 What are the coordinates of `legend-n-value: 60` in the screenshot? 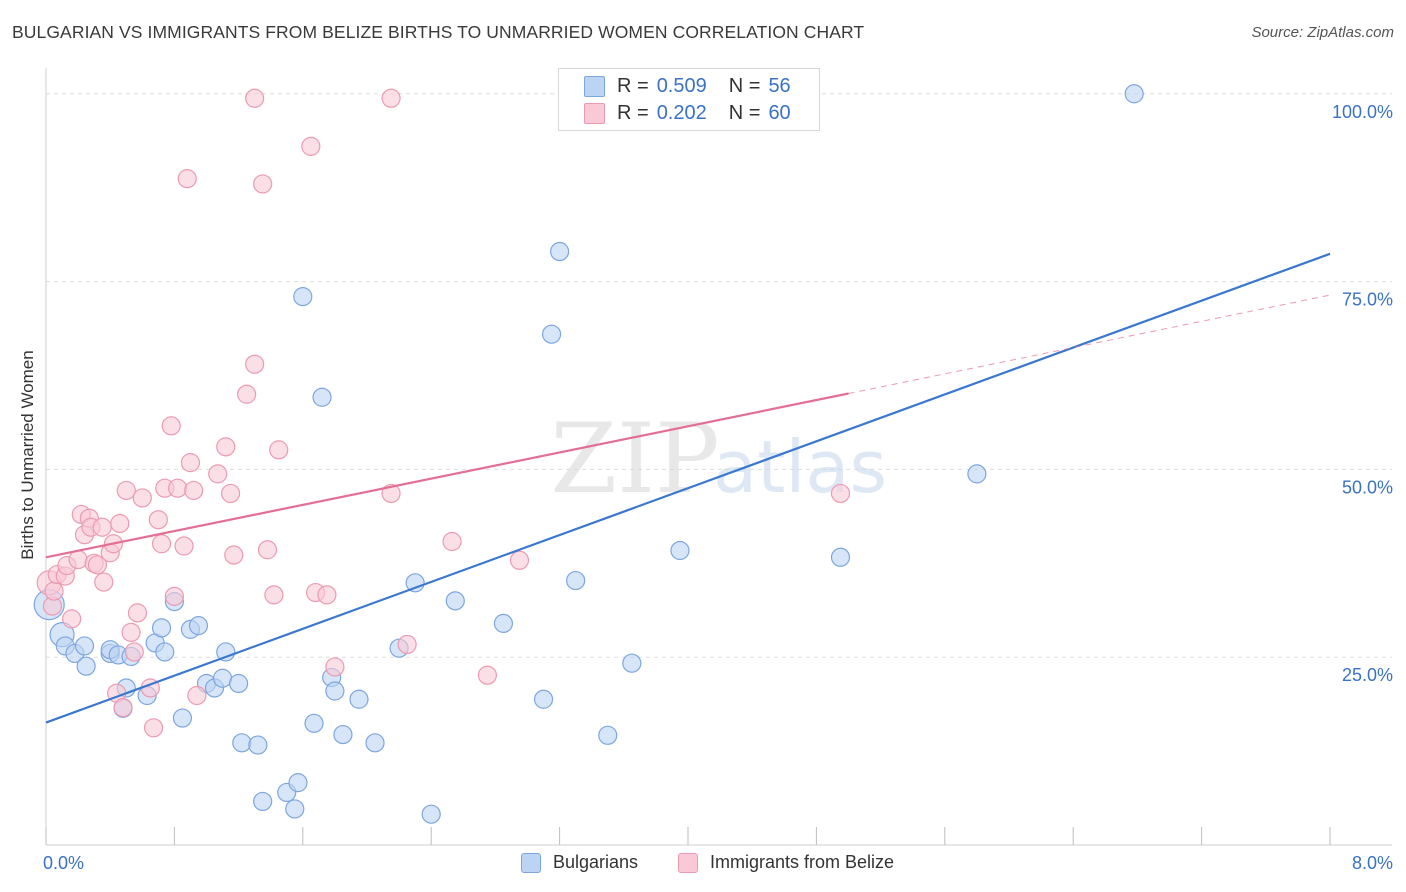 It's located at (779, 112).